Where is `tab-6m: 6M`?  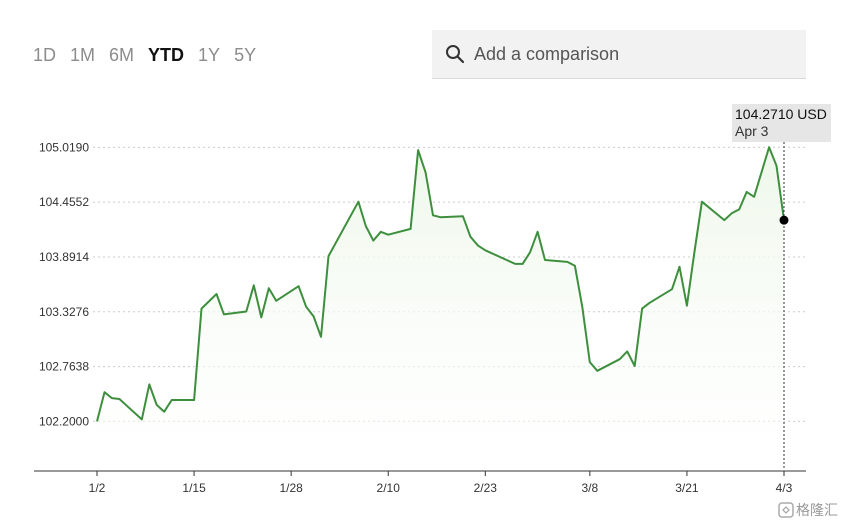
tab-6m: 6M is located at coordinates (122, 55).